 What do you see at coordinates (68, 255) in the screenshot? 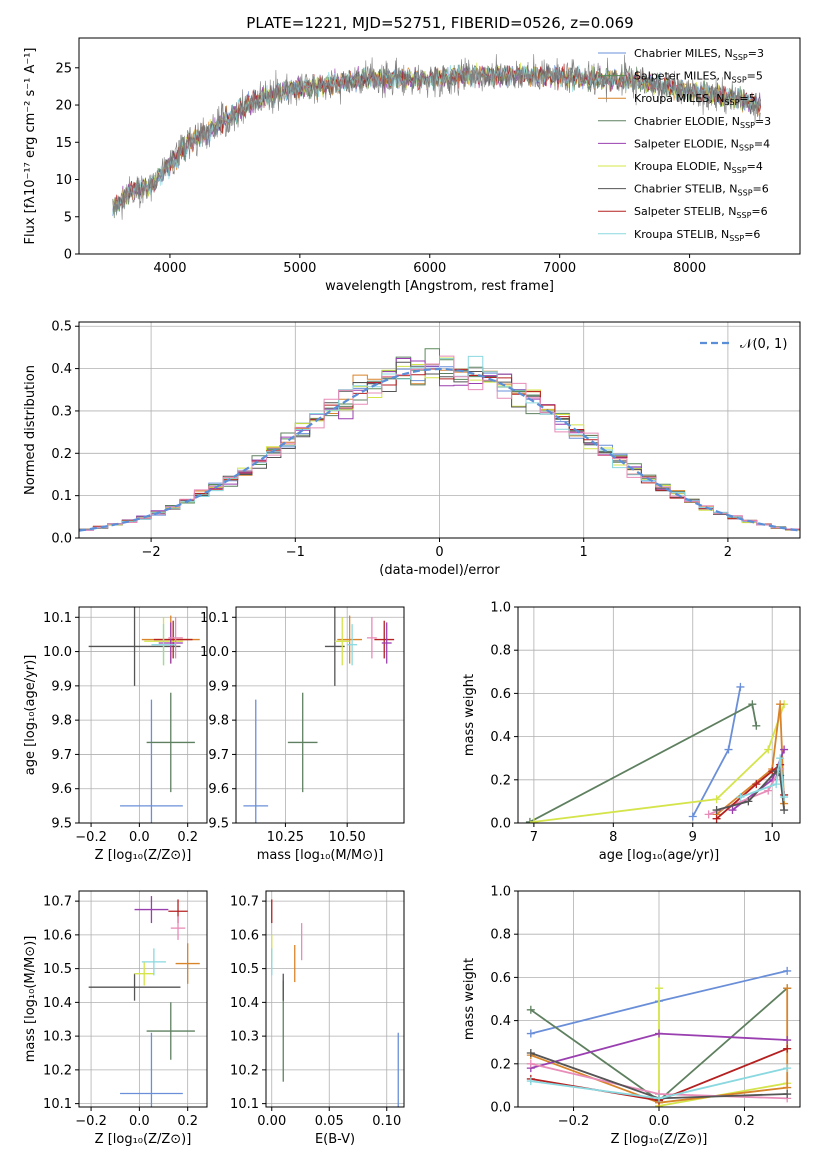
I see `y-tick-label: 0` at bounding box center [68, 255].